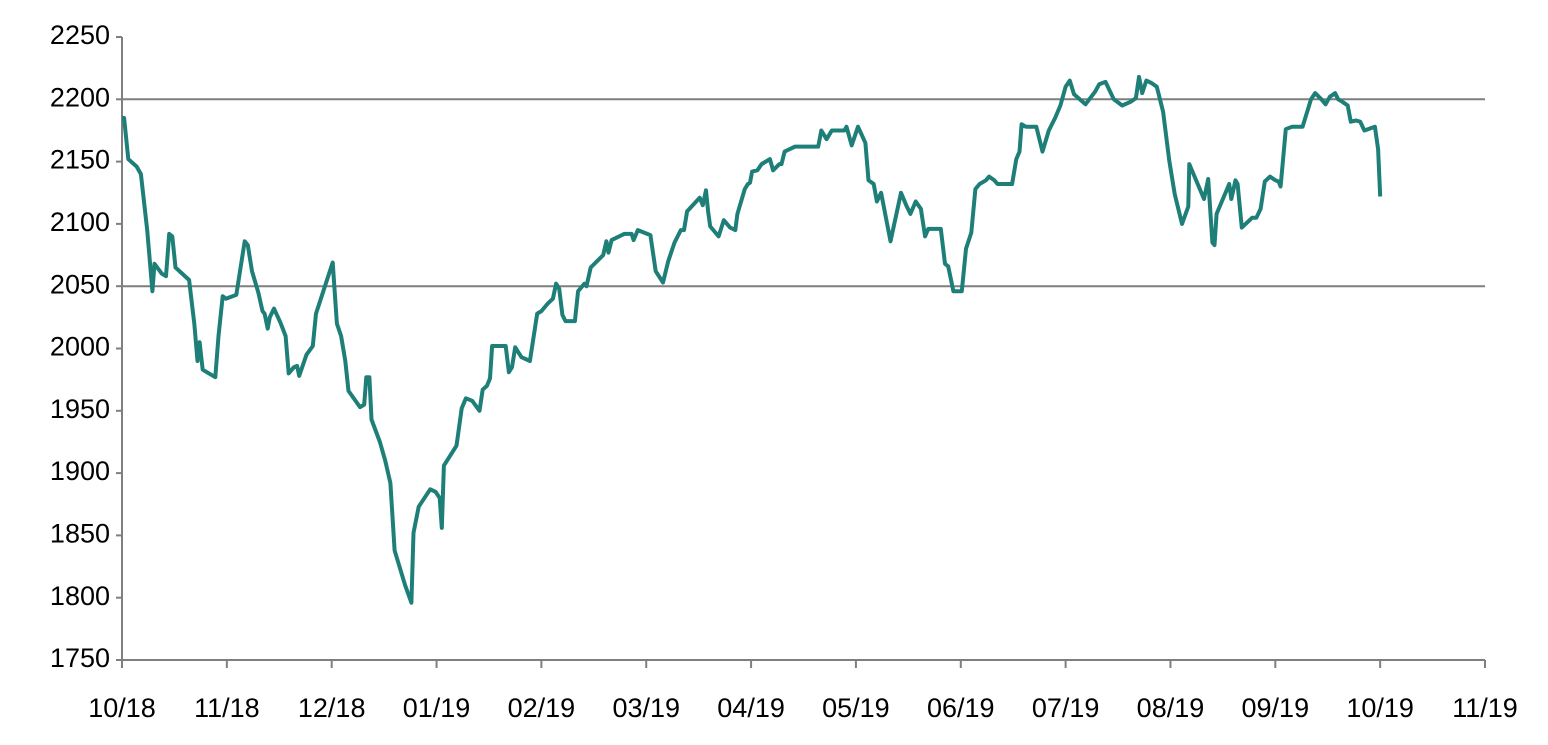 This screenshot has width=1548, height=745. I want to click on x-tick-label: 03/19, so click(646, 708).